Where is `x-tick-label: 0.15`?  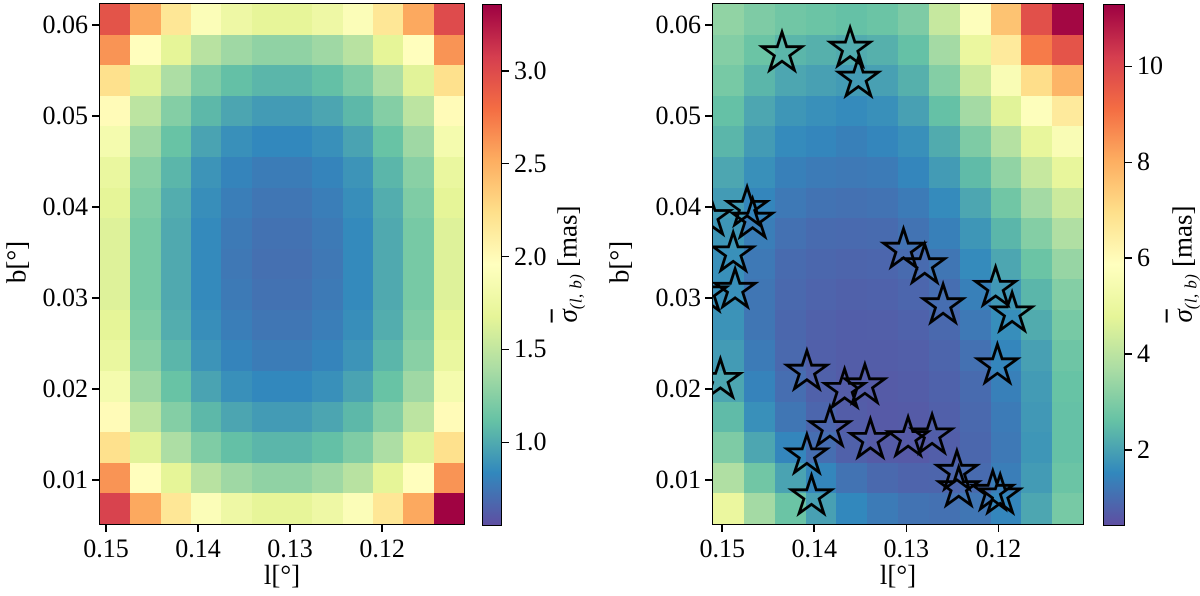 x-tick-label: 0.15 is located at coordinates (106, 548).